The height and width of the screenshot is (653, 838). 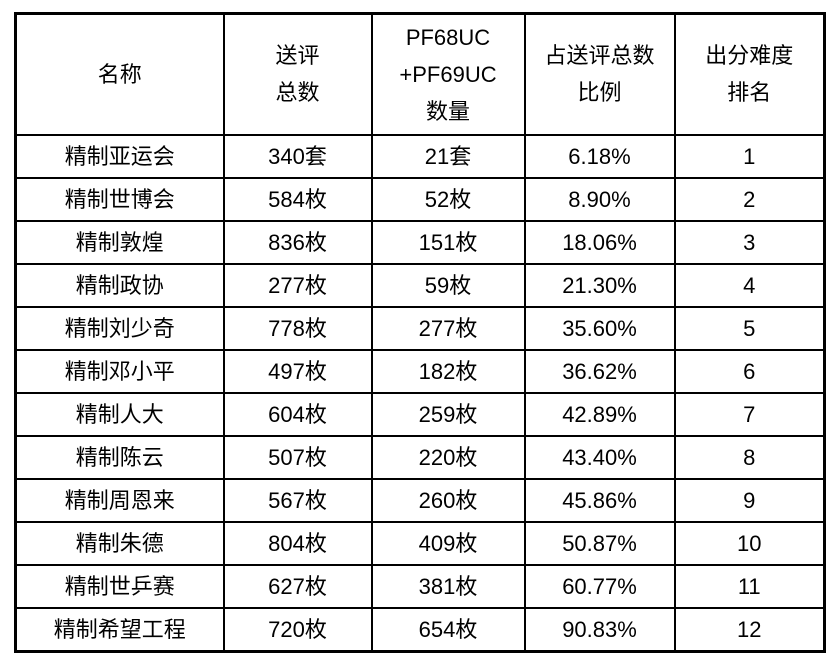 I want to click on table-cell-pf68uc-pf69uc-count: 260枚, so click(x=448, y=500).